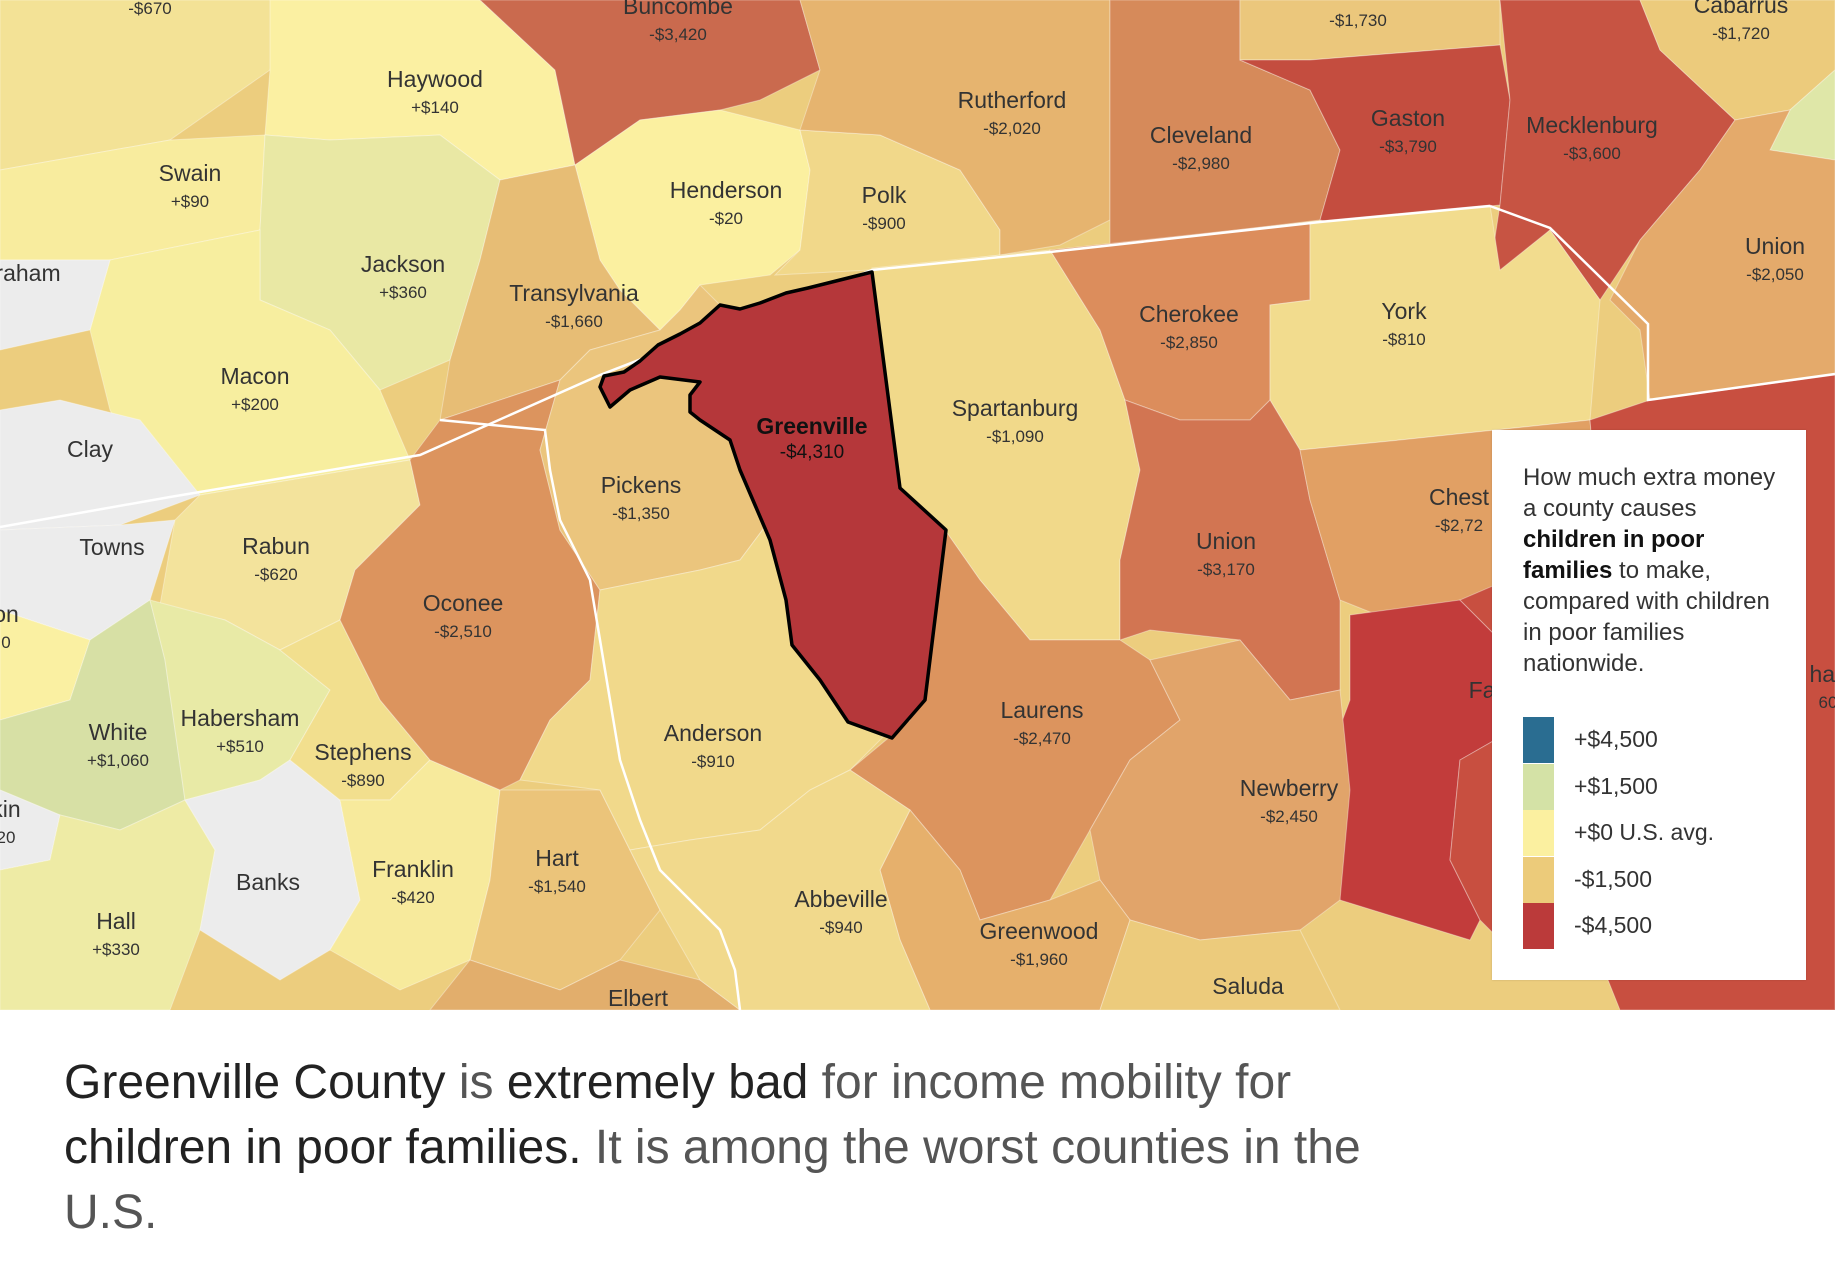 This screenshot has width=1835, height=1262. What do you see at coordinates (726, 218) in the screenshot?
I see `county-value-label: -$20` at bounding box center [726, 218].